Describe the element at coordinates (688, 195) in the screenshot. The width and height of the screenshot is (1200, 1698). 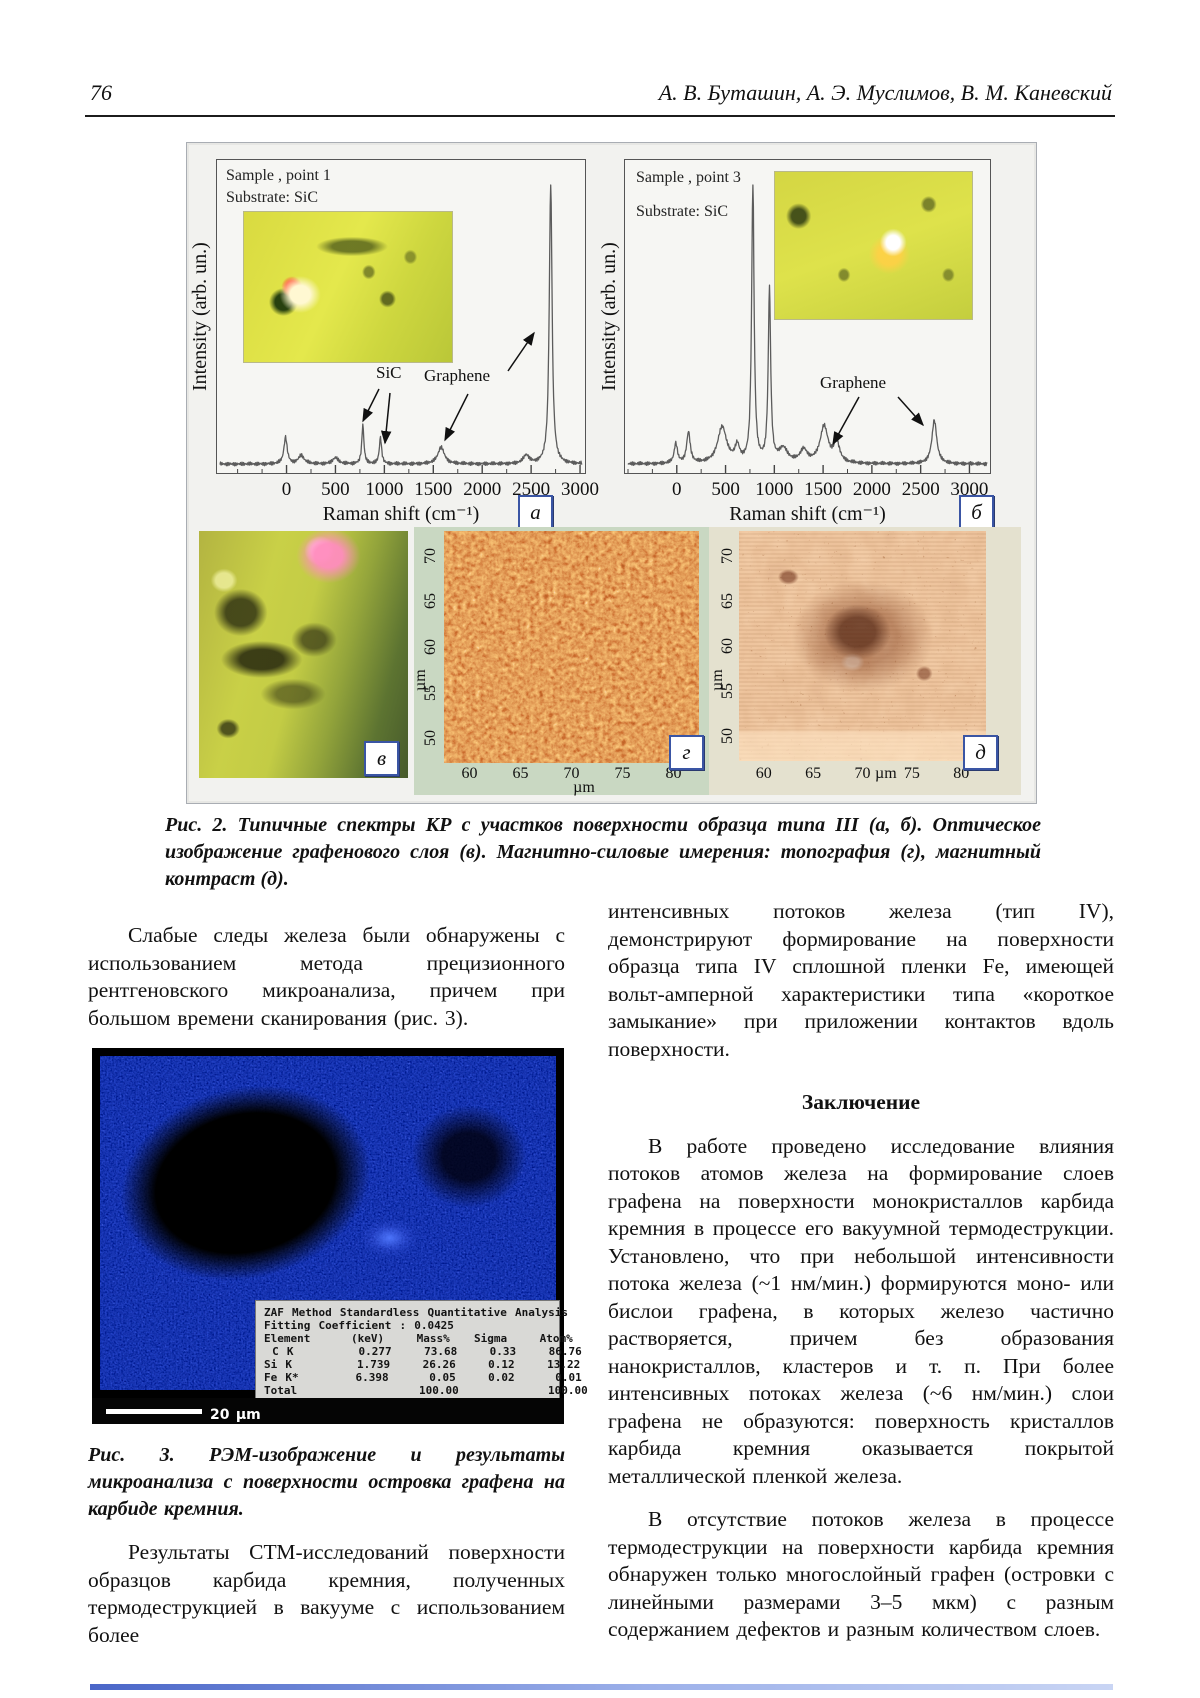
I see `sample-info-b: Sample , point 3 Substrate: SiC` at that location.